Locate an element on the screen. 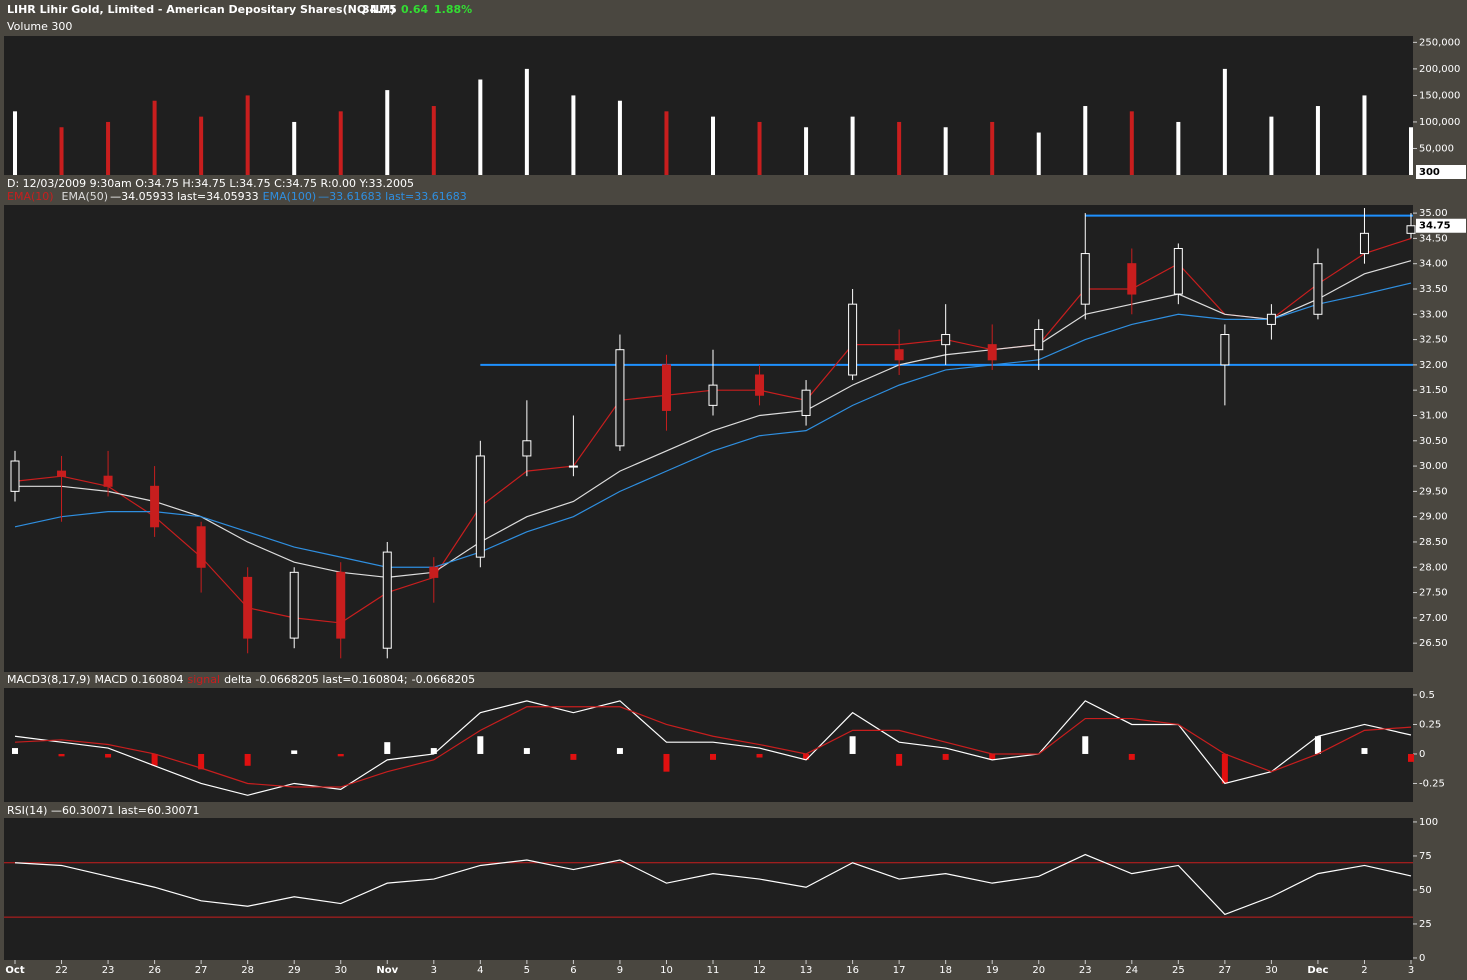 The image size is (1467, 980). y-tick-label: 0.5 is located at coordinates (1427, 695).